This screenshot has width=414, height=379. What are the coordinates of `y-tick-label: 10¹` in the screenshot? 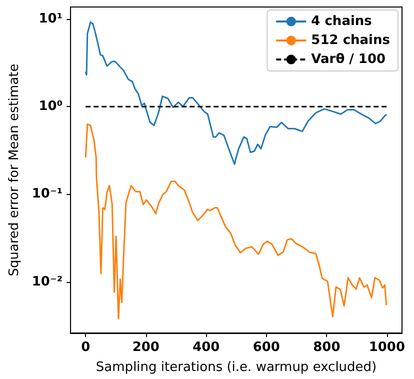 It's located at (50, 18).